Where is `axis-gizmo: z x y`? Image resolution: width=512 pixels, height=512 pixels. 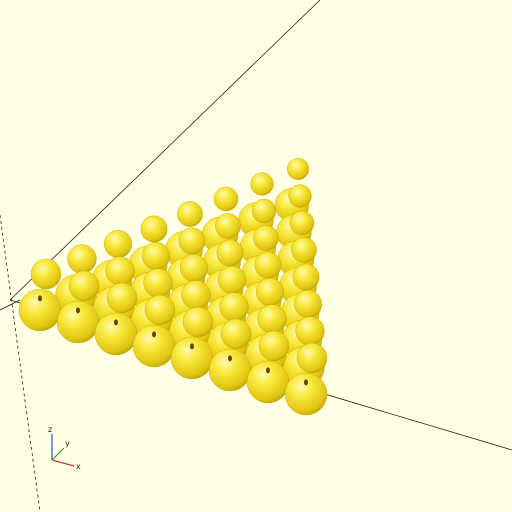 axis-gizmo: z x y is located at coordinates (64, 448).